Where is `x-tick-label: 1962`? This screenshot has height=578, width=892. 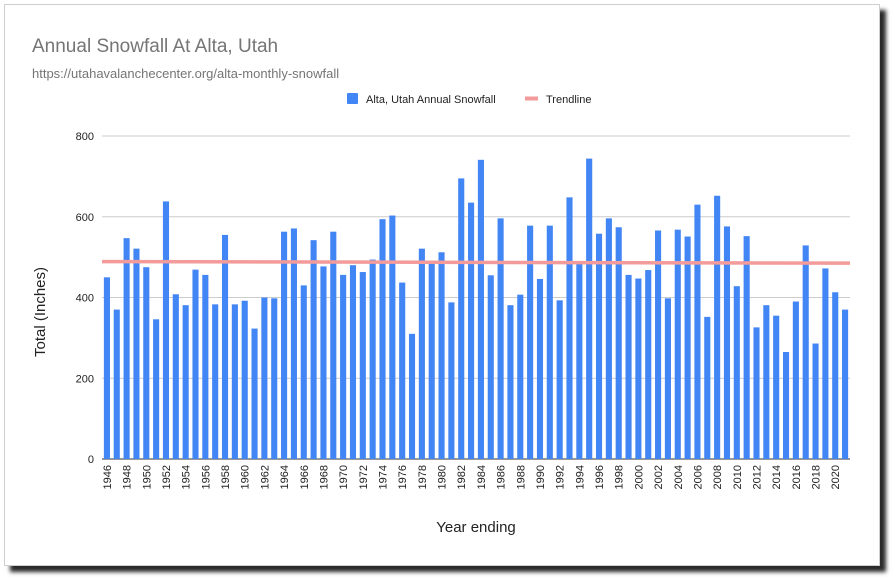 x-tick-label: 1962 is located at coordinates (265, 477).